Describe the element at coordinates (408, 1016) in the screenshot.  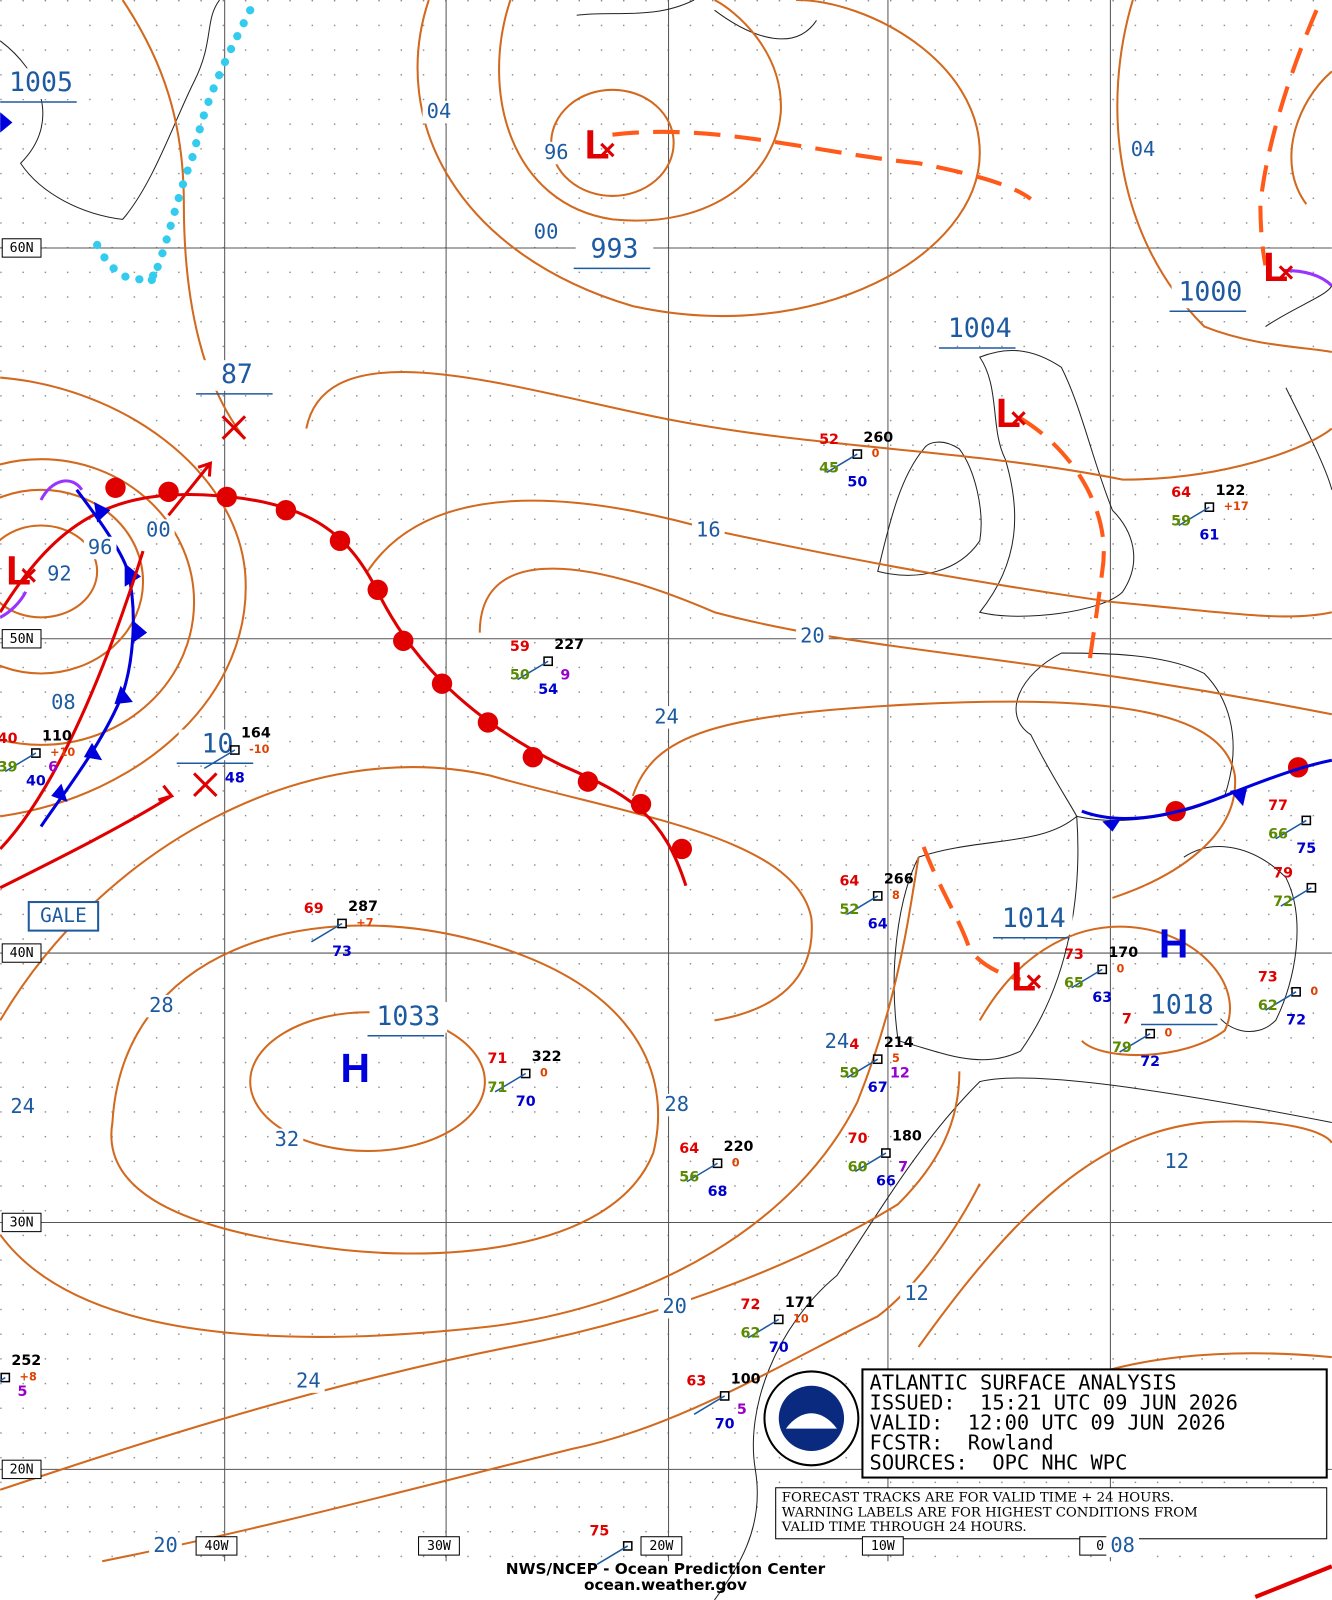
I see `center-pressure: 1033` at that location.